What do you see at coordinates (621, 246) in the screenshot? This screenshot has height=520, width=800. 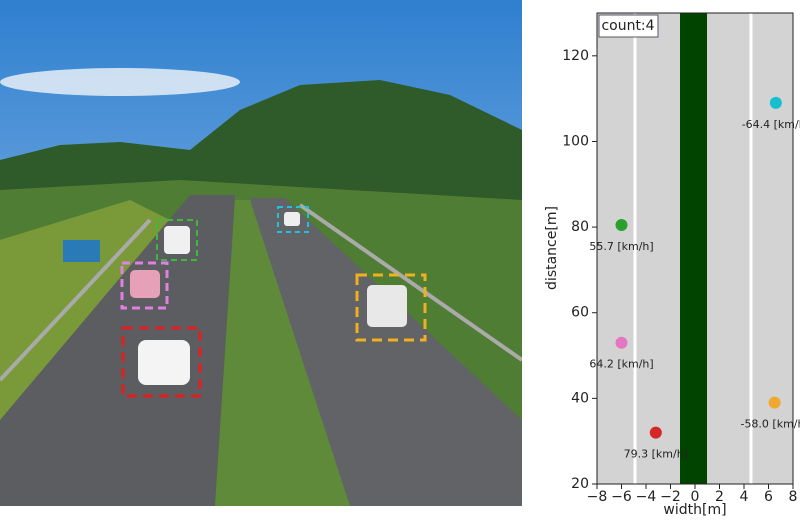 I see `speed-label: 55.7 [km/h]` at bounding box center [621, 246].